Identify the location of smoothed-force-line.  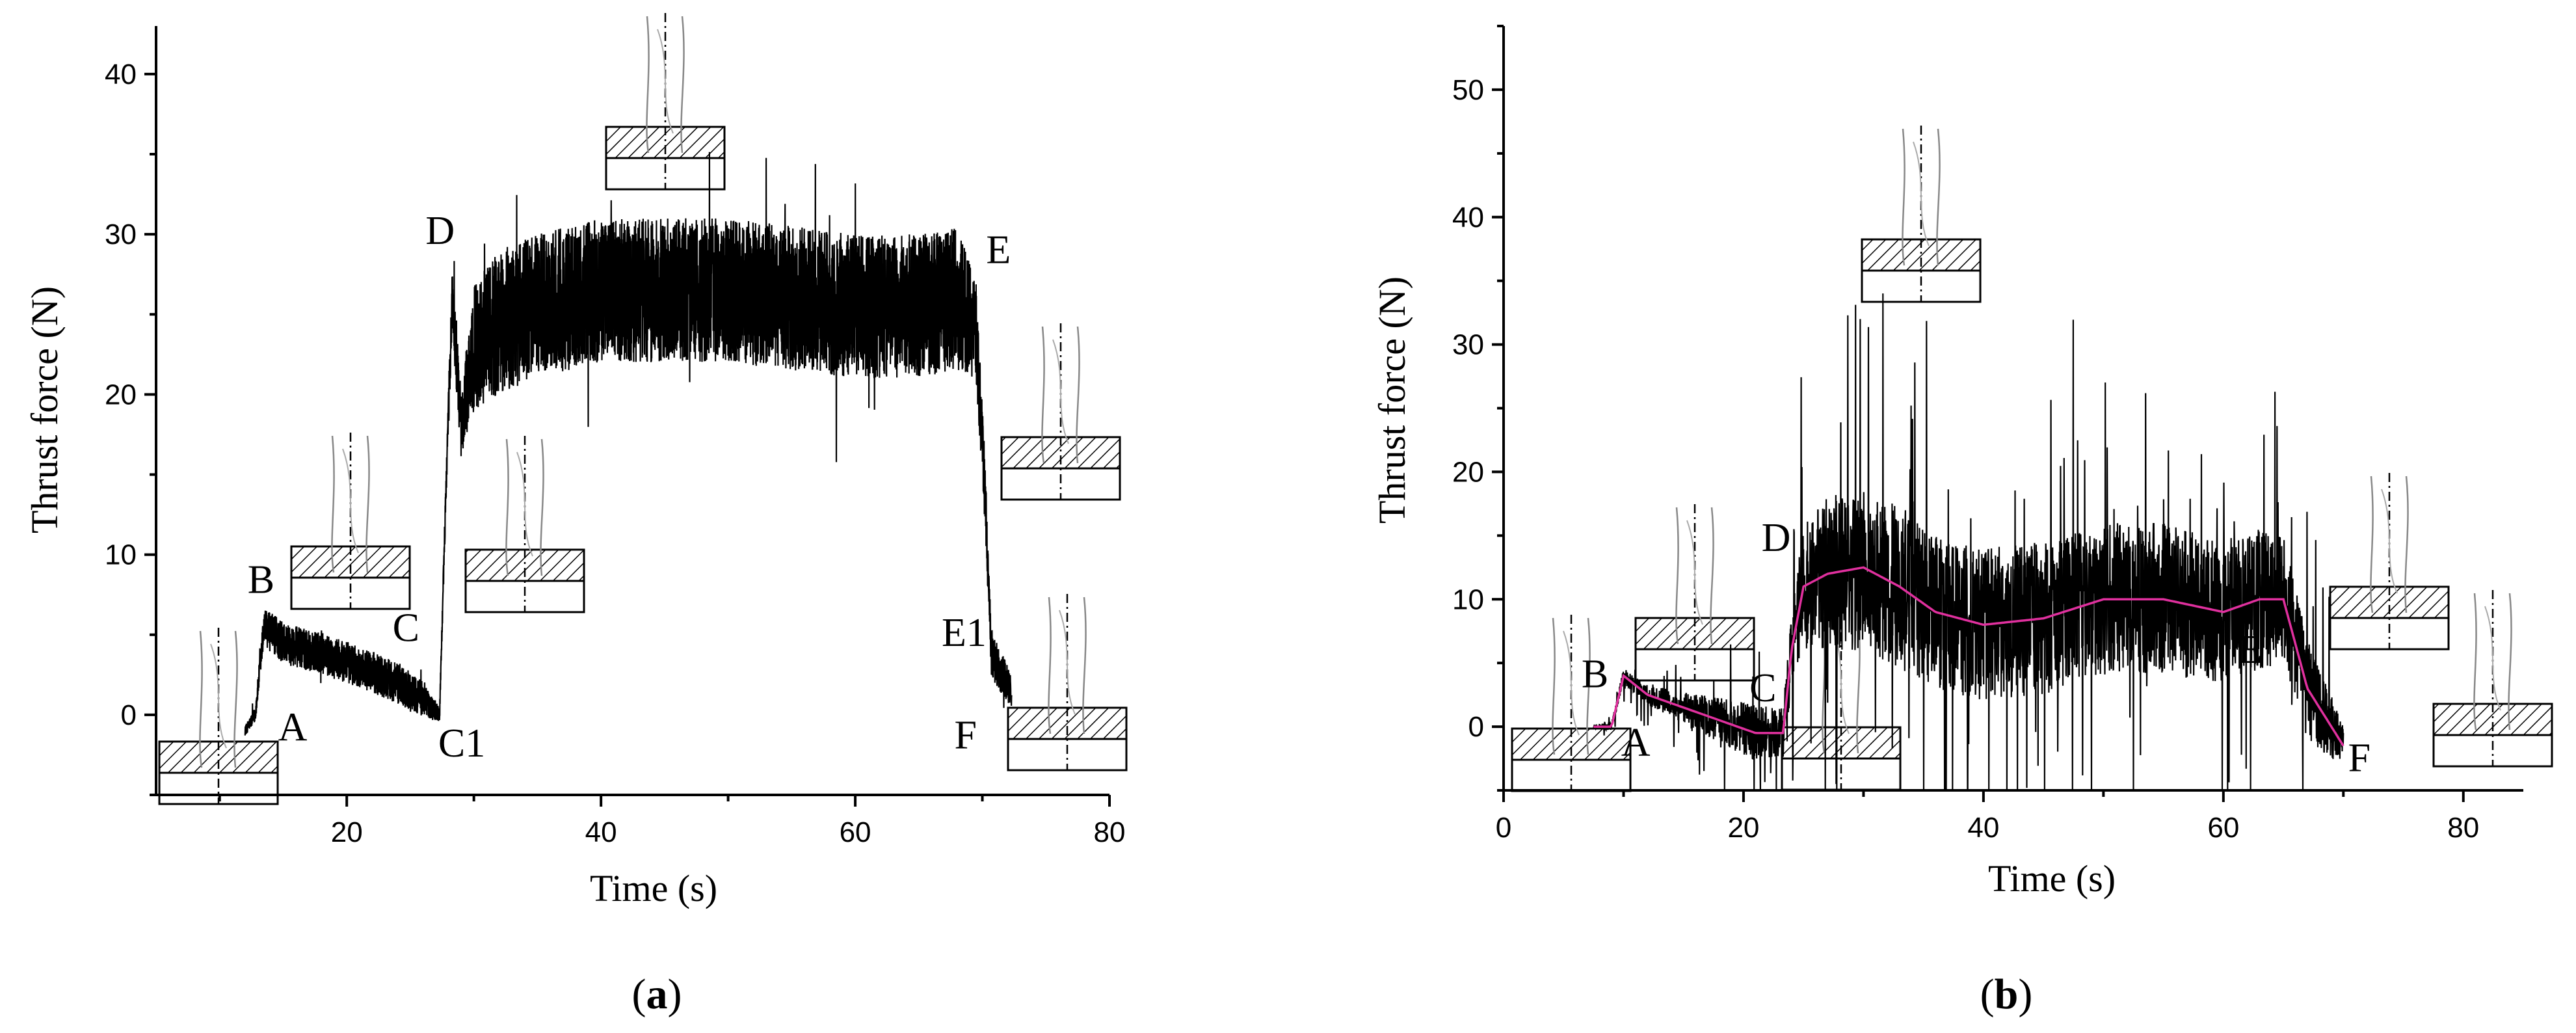
(1969, 656).